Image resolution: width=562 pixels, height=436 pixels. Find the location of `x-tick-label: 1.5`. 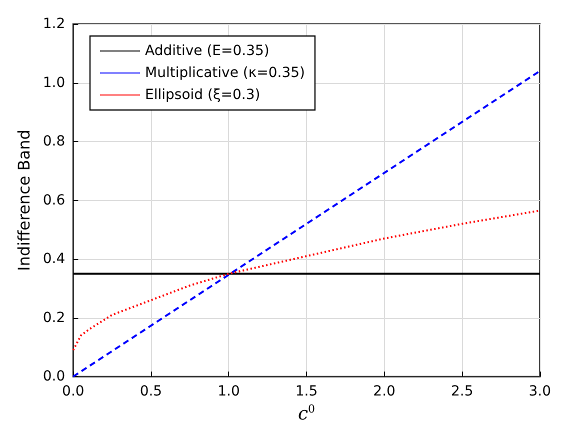

x-tick-label: 1.5 is located at coordinates (306, 392).